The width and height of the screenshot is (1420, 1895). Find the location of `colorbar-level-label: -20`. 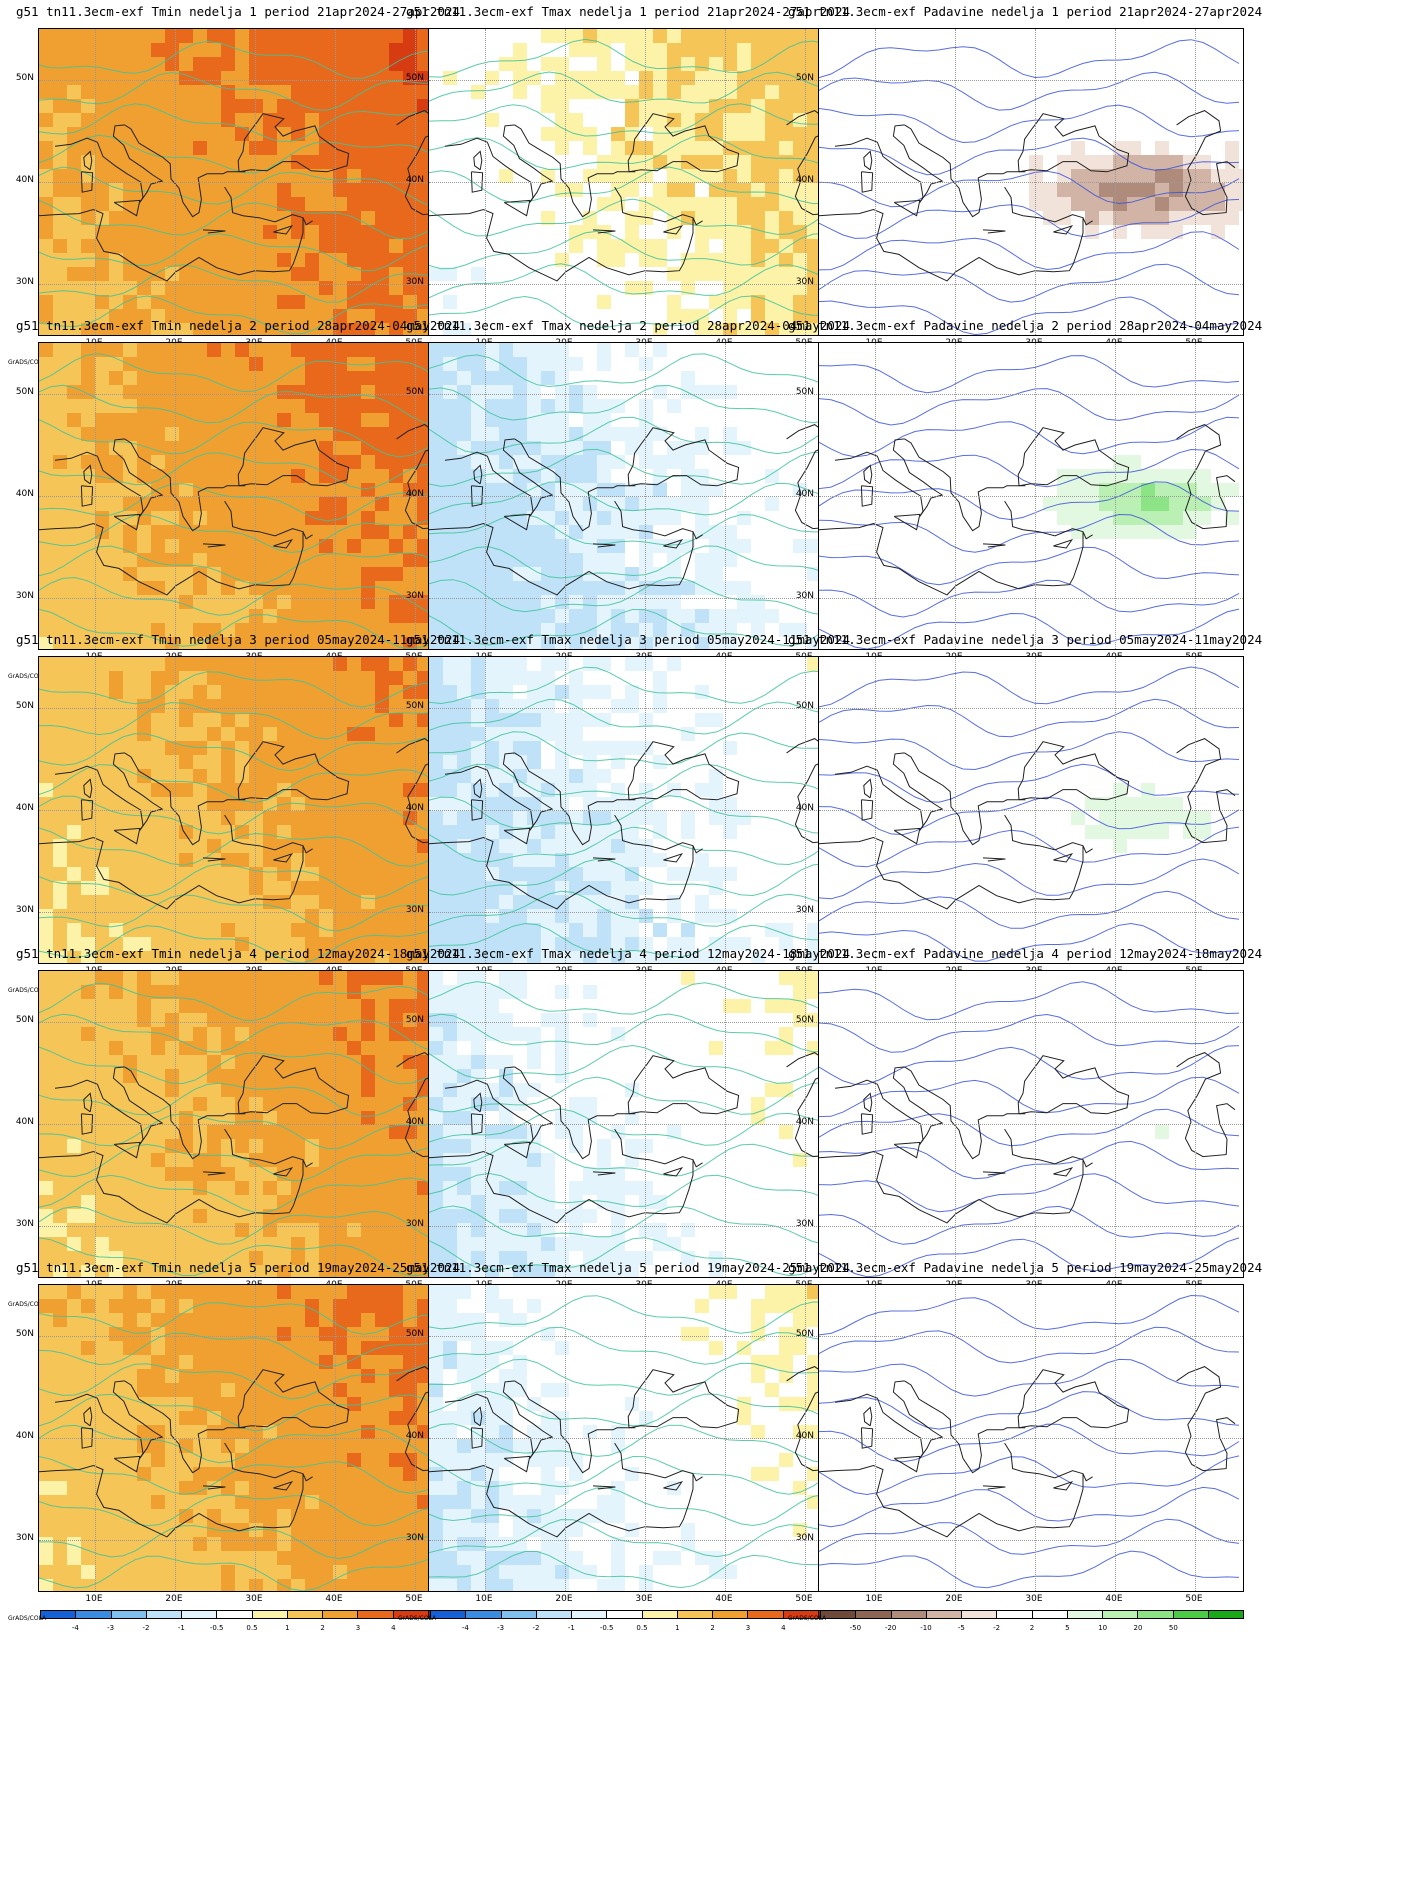

colorbar-level-label: -20 is located at coordinates (890, 1628).